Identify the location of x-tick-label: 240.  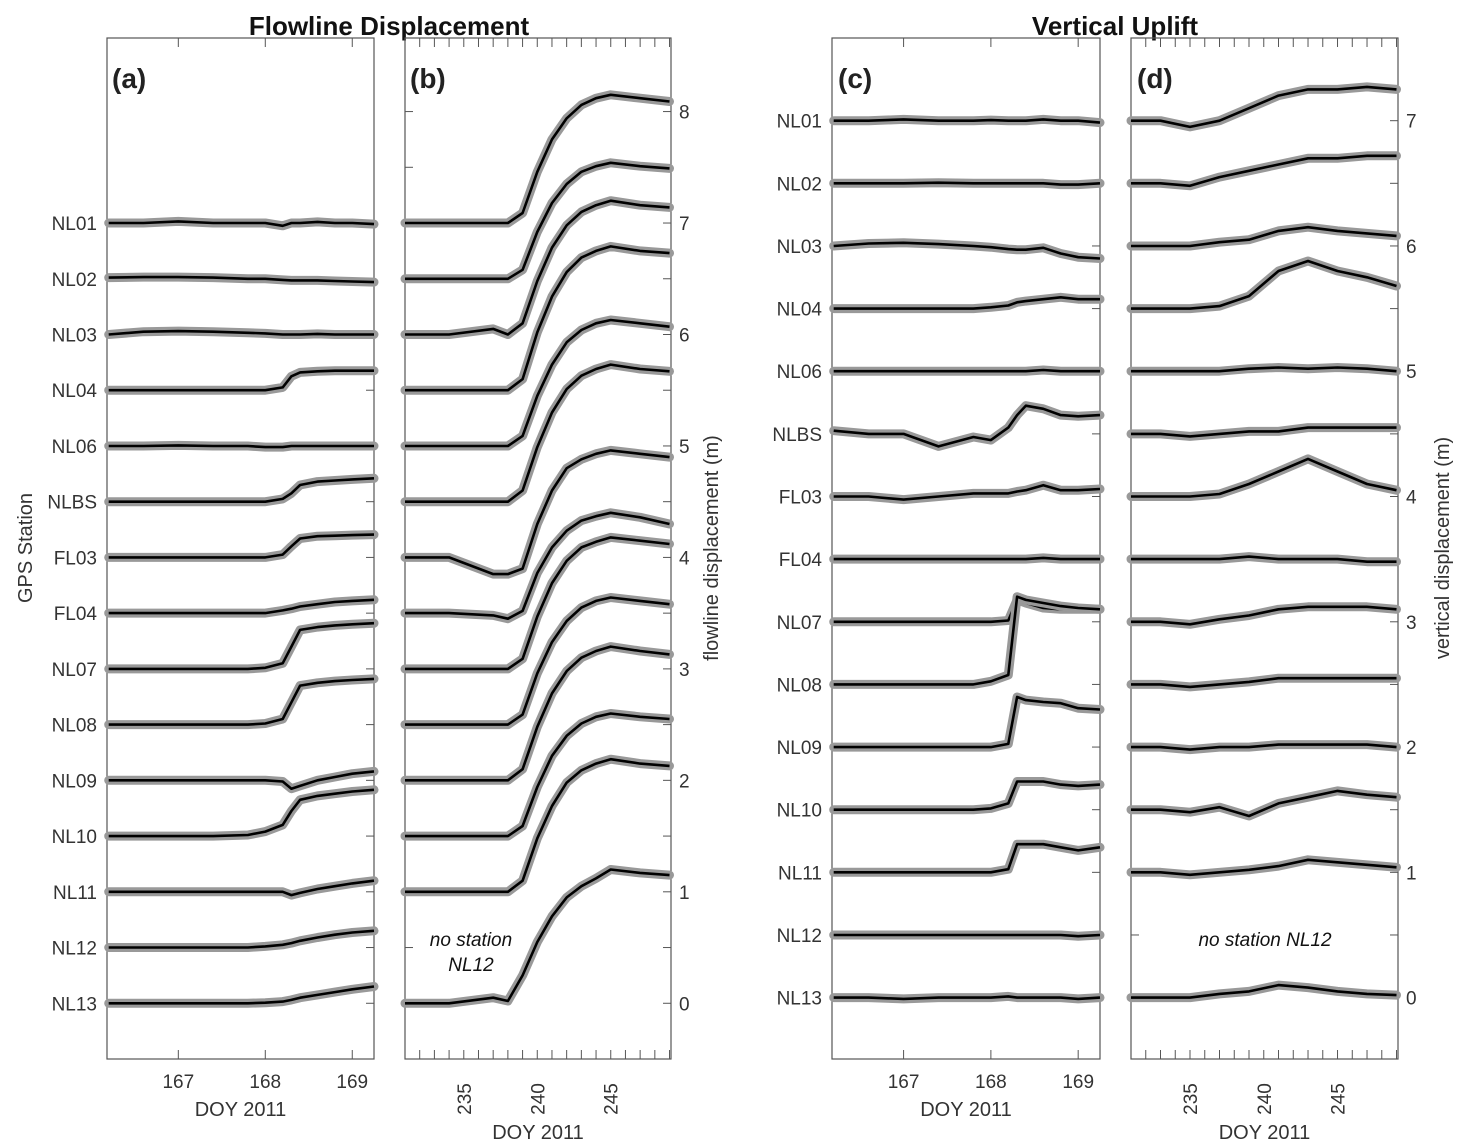
(1265, 1099).